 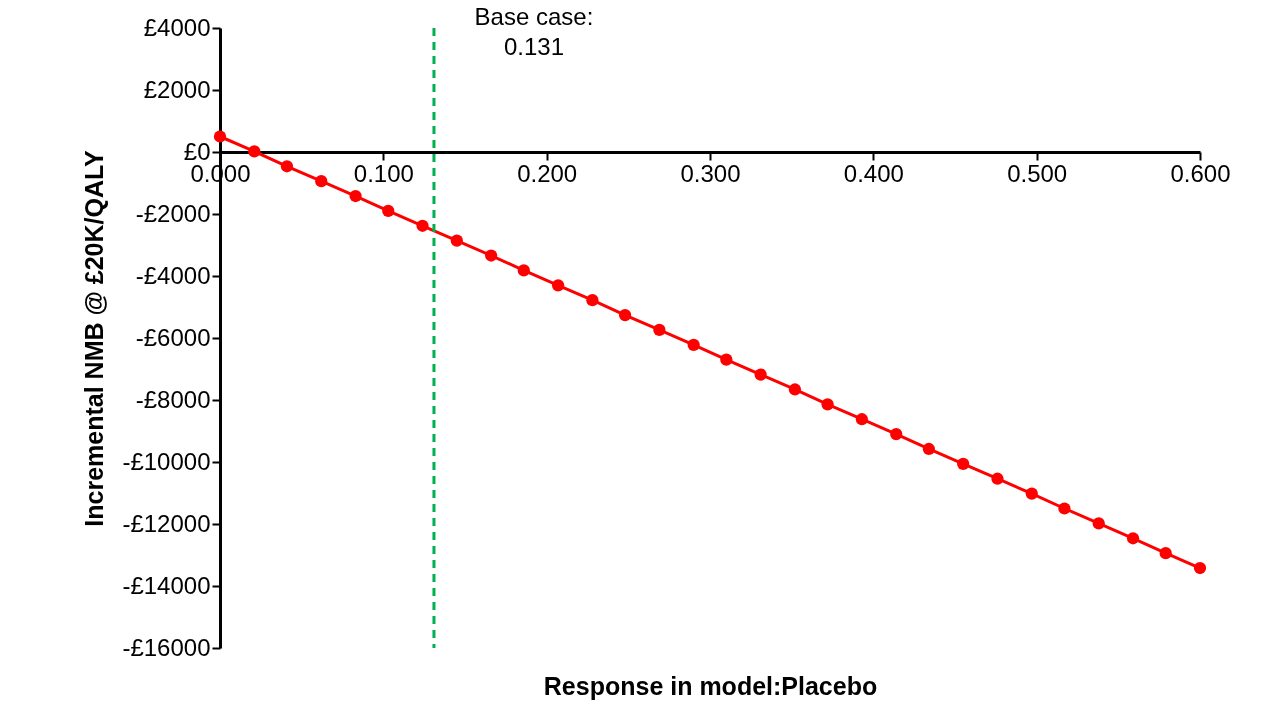 What do you see at coordinates (710, 173) in the screenshot?
I see `x-tick-label: 0.300` at bounding box center [710, 173].